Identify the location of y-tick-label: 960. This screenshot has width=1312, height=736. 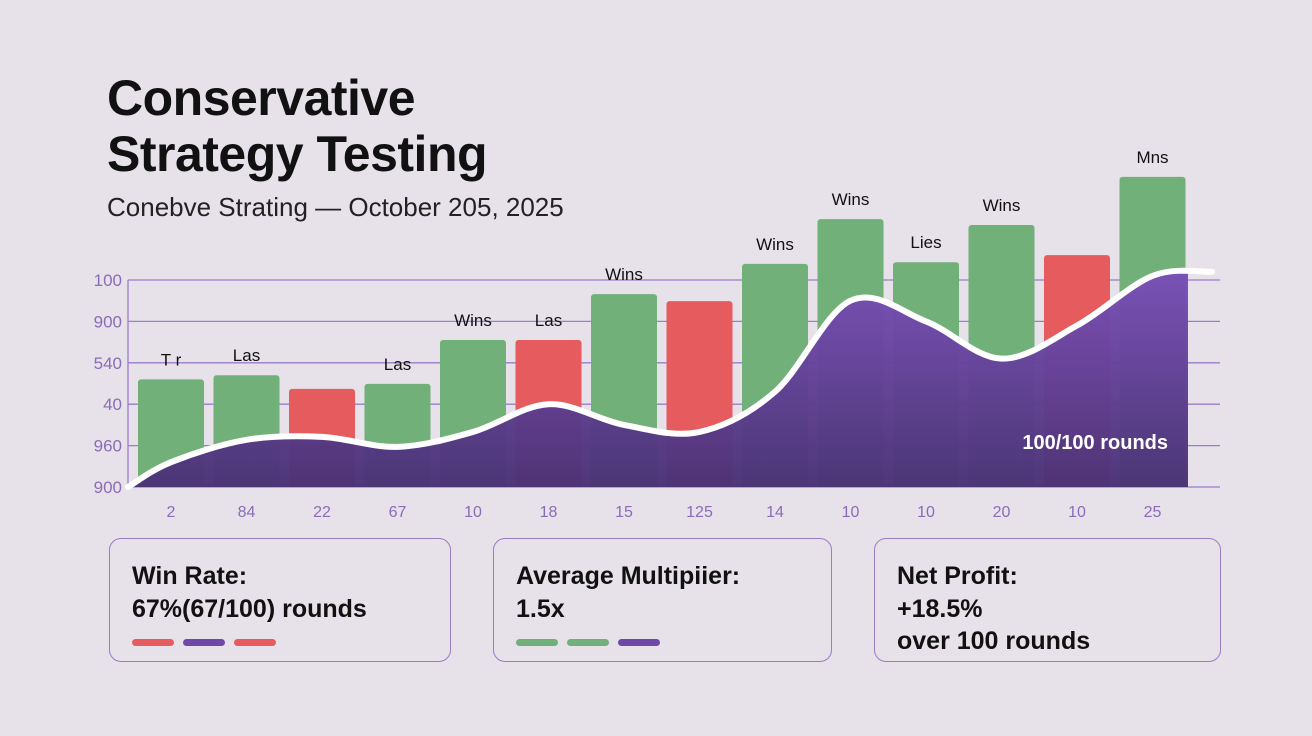
(108, 446).